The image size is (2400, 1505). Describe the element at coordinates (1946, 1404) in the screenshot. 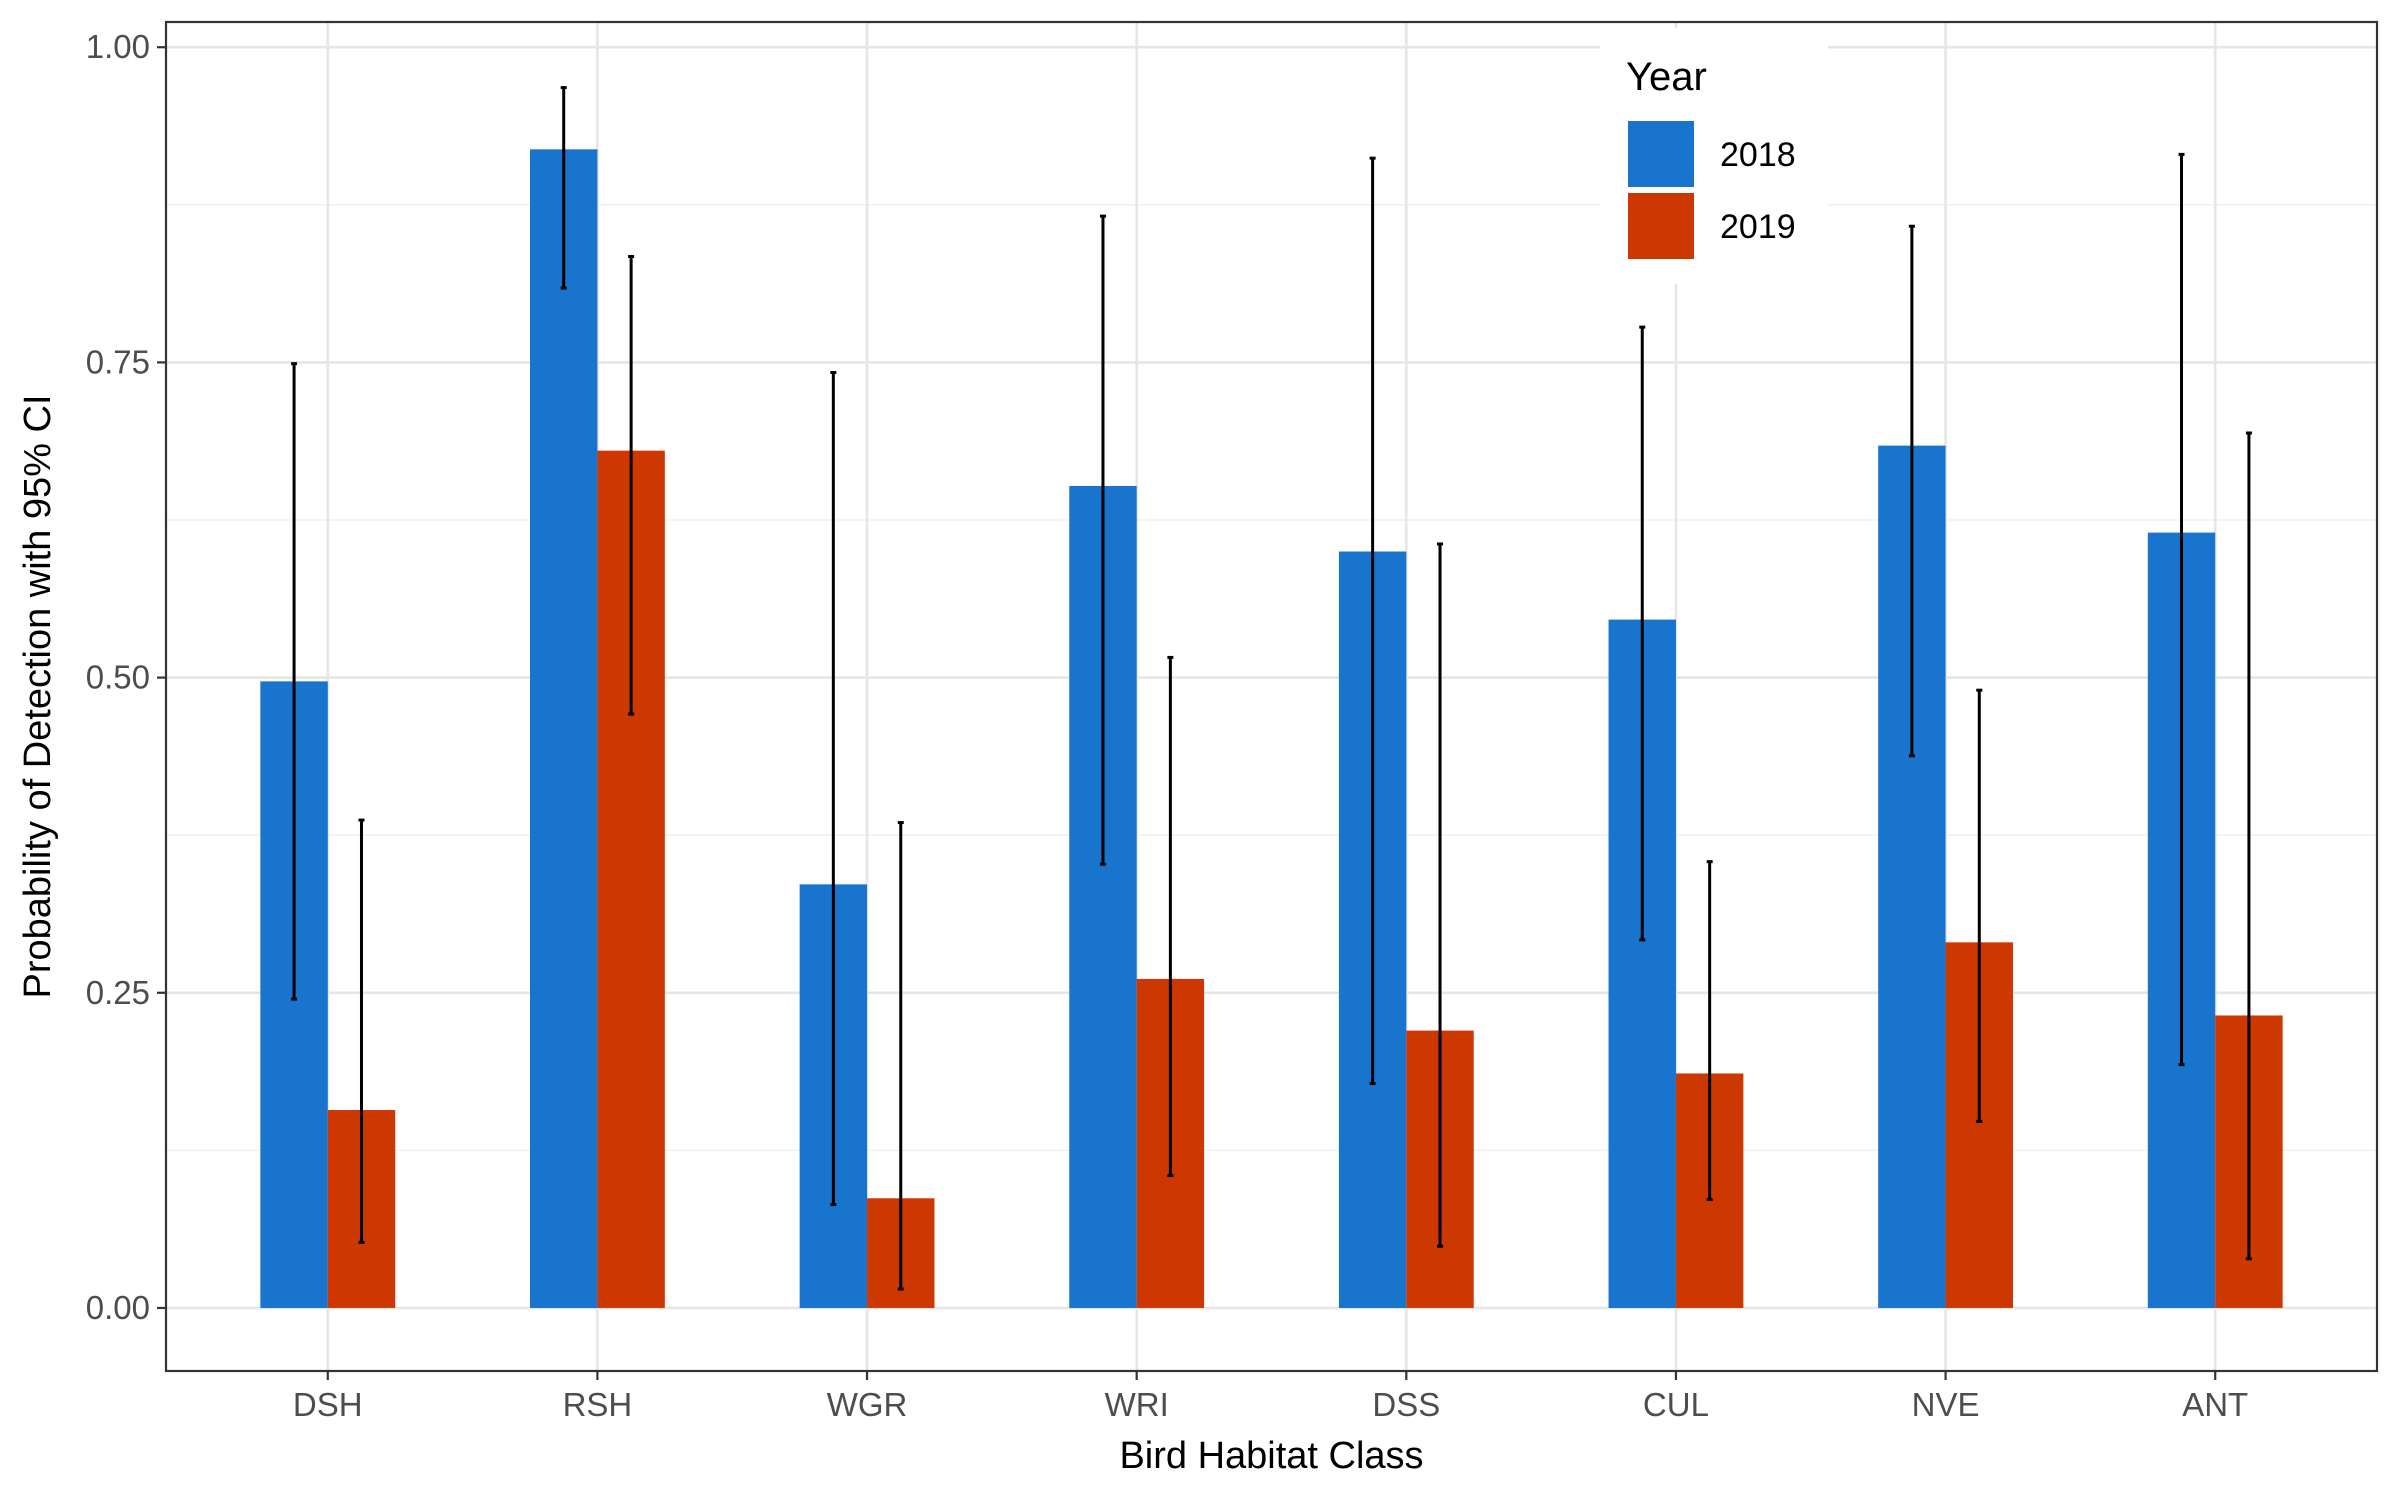

I see `x-tick-label: NVE` at that location.